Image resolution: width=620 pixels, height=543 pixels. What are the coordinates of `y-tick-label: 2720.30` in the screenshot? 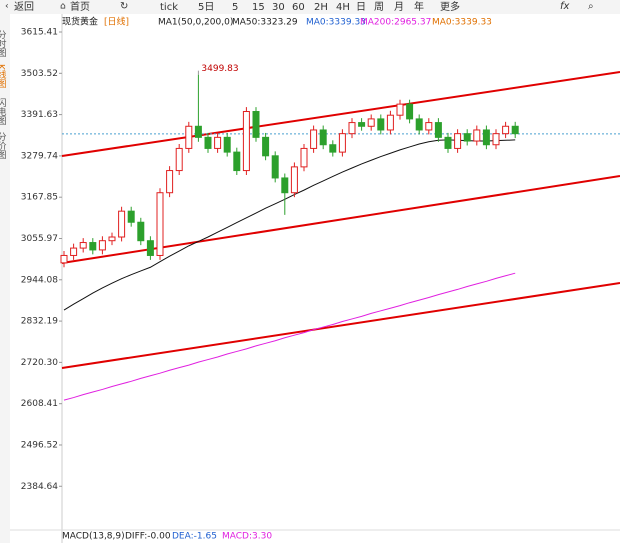 It's located at (39, 363).